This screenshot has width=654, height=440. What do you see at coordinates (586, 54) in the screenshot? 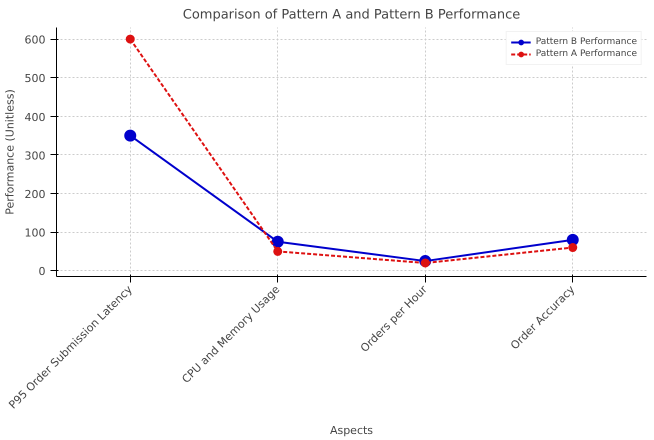
I see `legend-label: Pattern A Performance` at bounding box center [586, 54].